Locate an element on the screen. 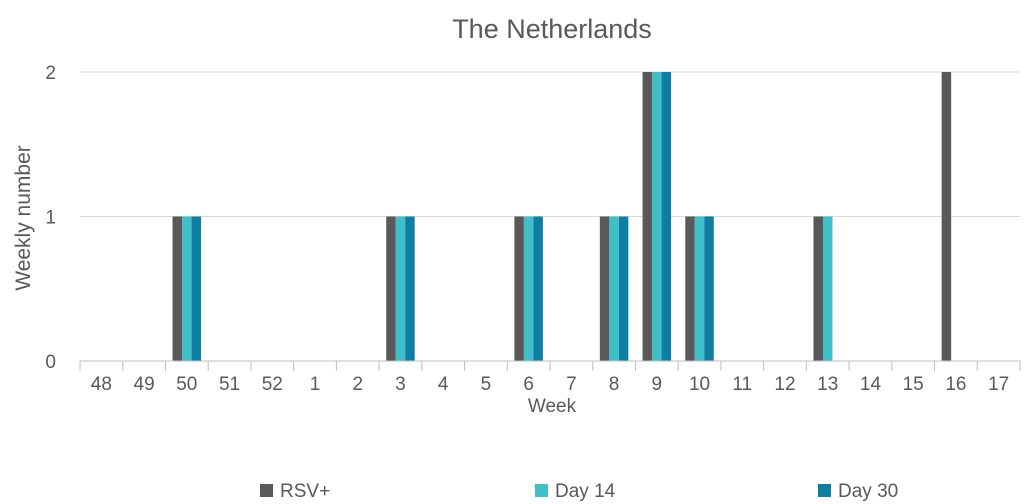 This screenshot has width=1025, height=504. x-axis is located at coordinates (550, 365).